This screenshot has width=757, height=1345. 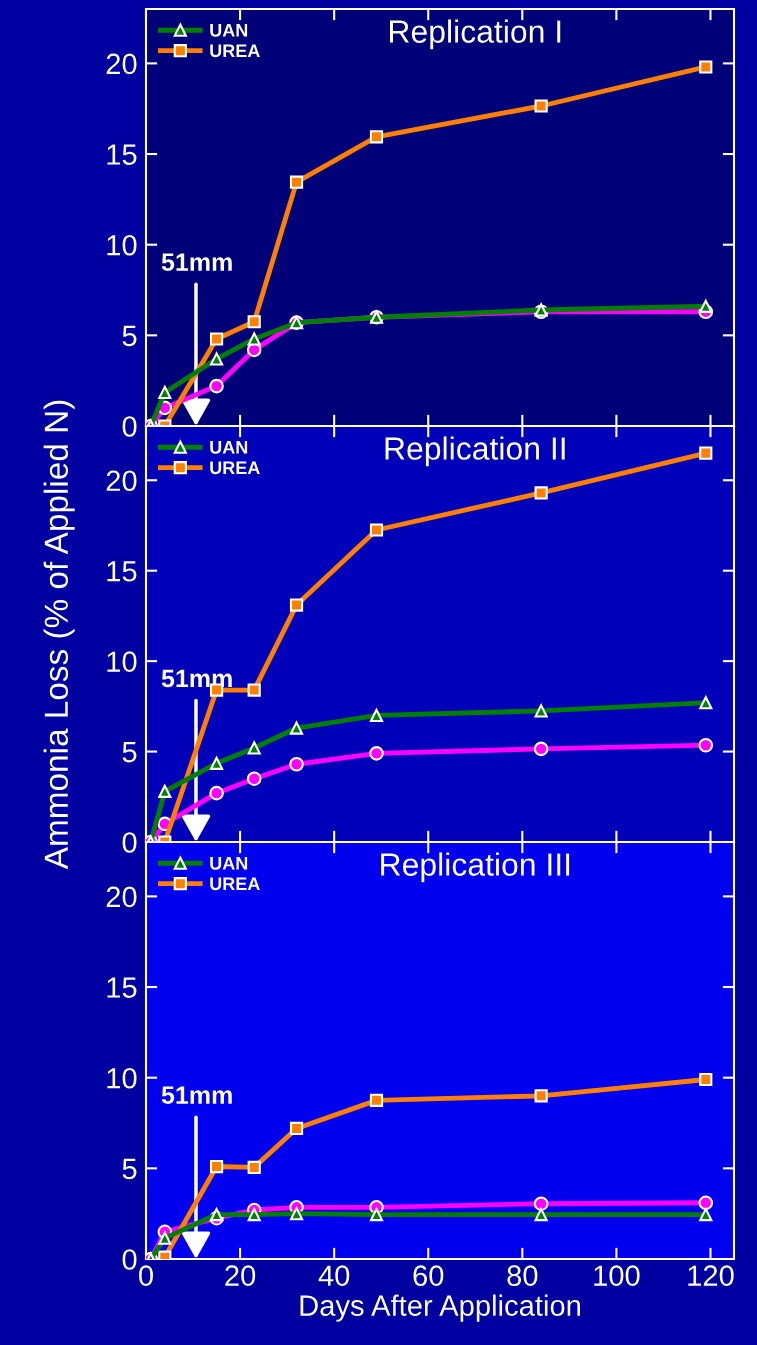 I want to click on x-axis-title: Days After Application, so click(x=440, y=1308).